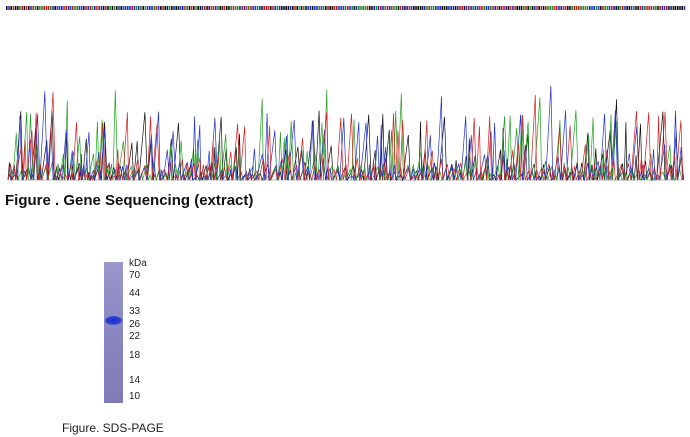 The image size is (690, 437). I want to click on gel-lane, so click(113, 332).